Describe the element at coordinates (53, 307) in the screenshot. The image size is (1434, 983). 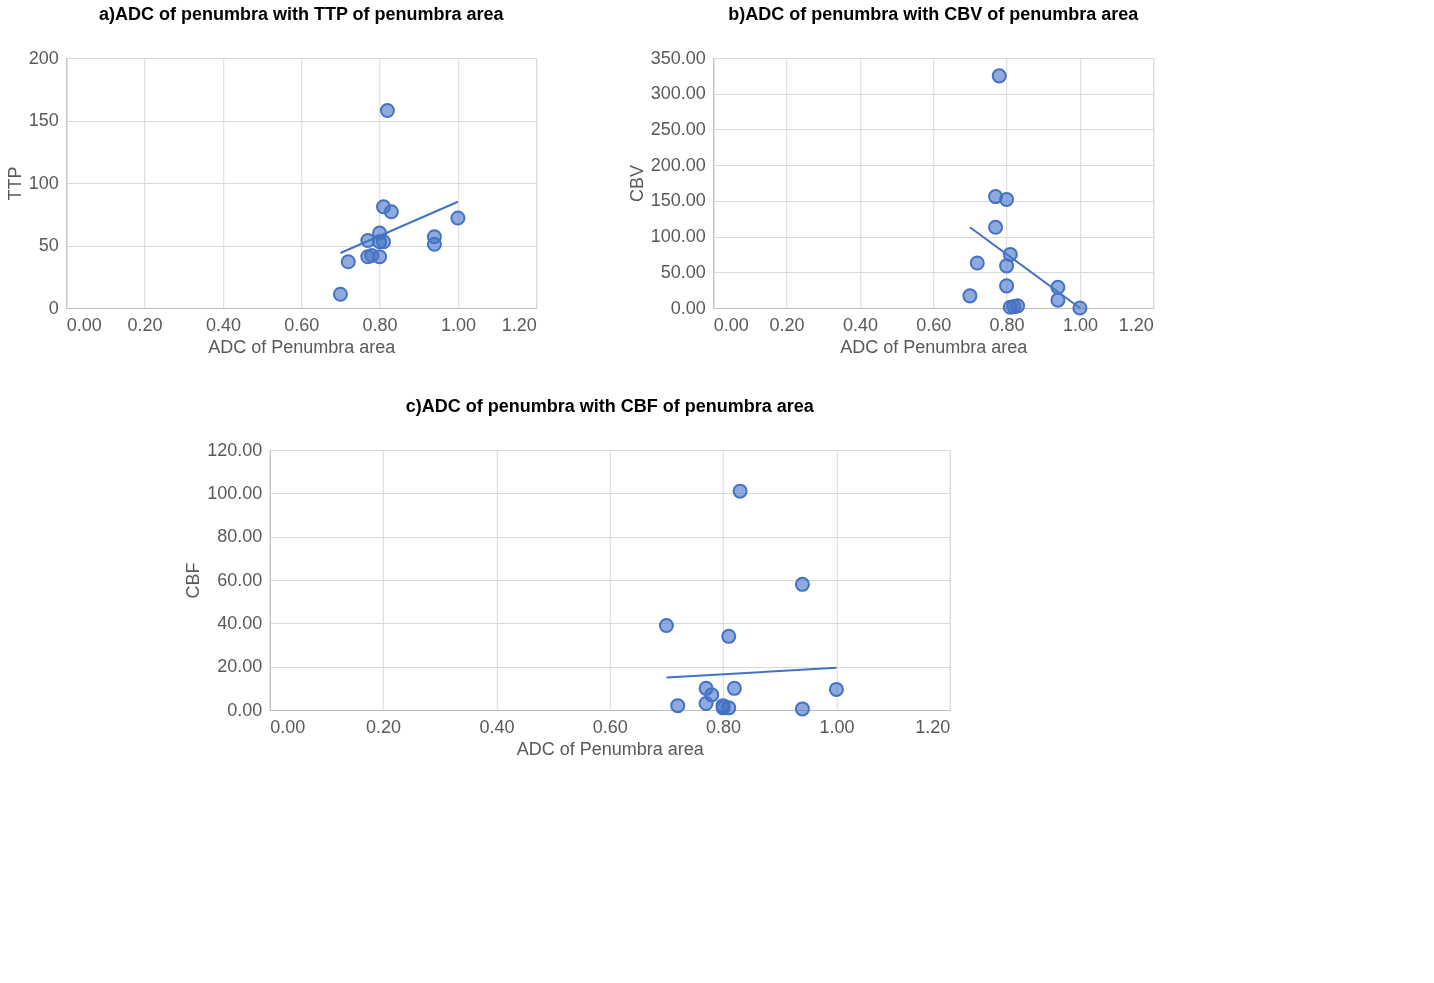
I see `y-tick-label: 0` at that location.